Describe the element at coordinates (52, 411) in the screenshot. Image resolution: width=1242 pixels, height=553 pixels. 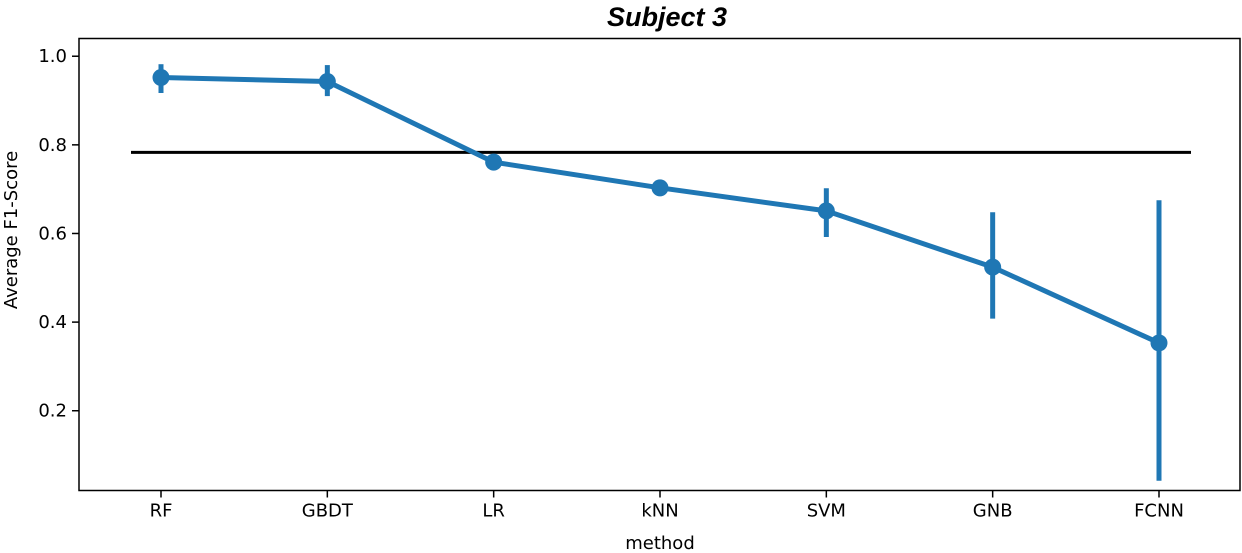
I see `y-tick-label: 0.2` at that location.